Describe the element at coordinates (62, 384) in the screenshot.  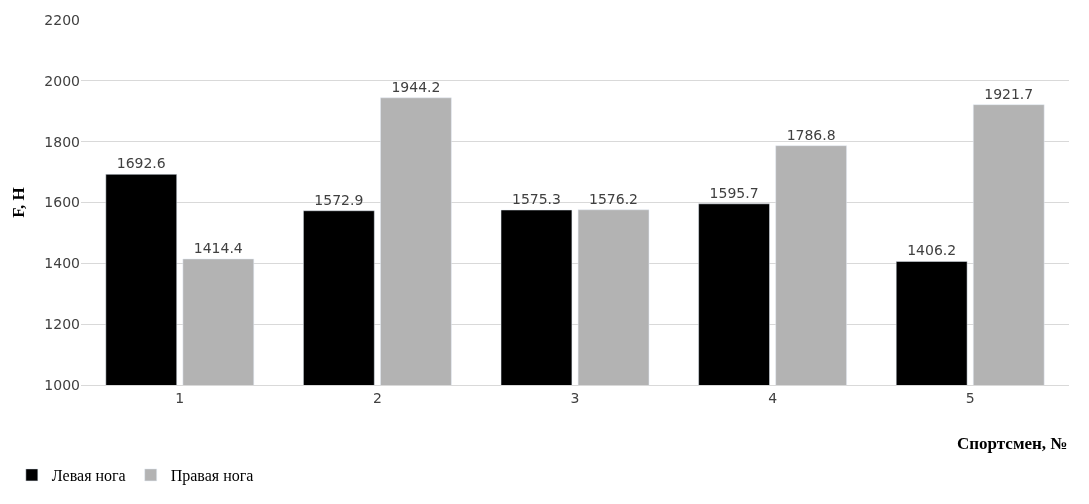
I see `y-tick-label: 1000` at that location.